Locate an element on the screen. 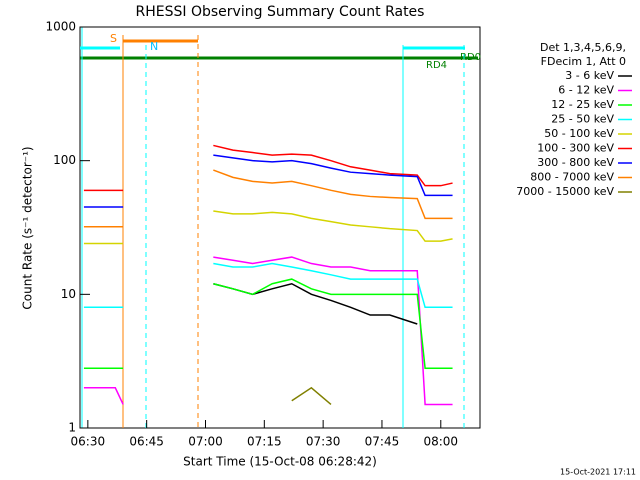  legend-label: 300 - 800 keV is located at coordinates (575, 162).